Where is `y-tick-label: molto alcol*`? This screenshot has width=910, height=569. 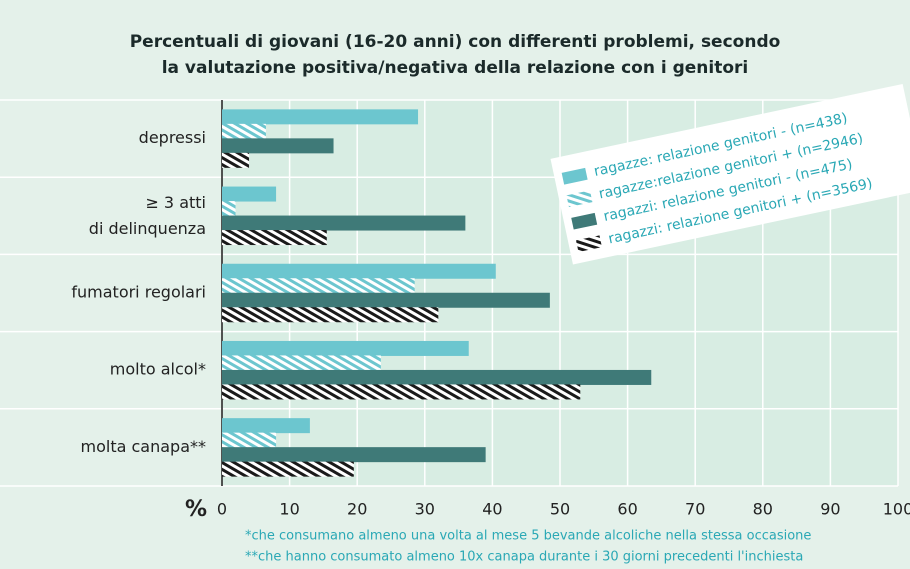
y-tick-label: molto alcol* is located at coordinates (158, 369).